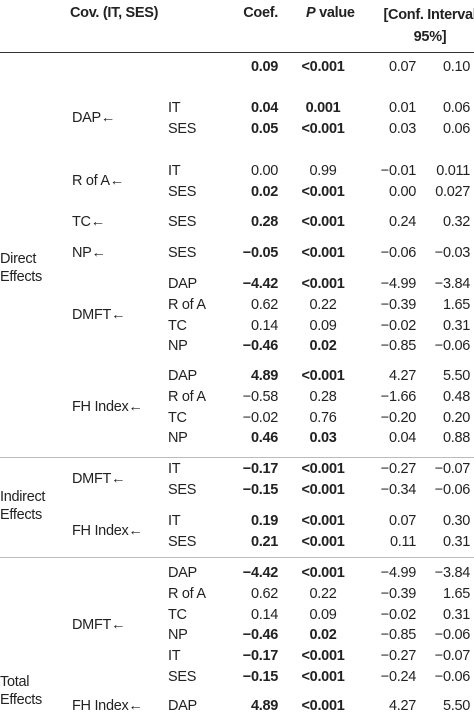 The height and width of the screenshot is (713, 474). Describe the element at coordinates (398, 677) in the screenshot. I see `ci-low: −0.24` at that location.